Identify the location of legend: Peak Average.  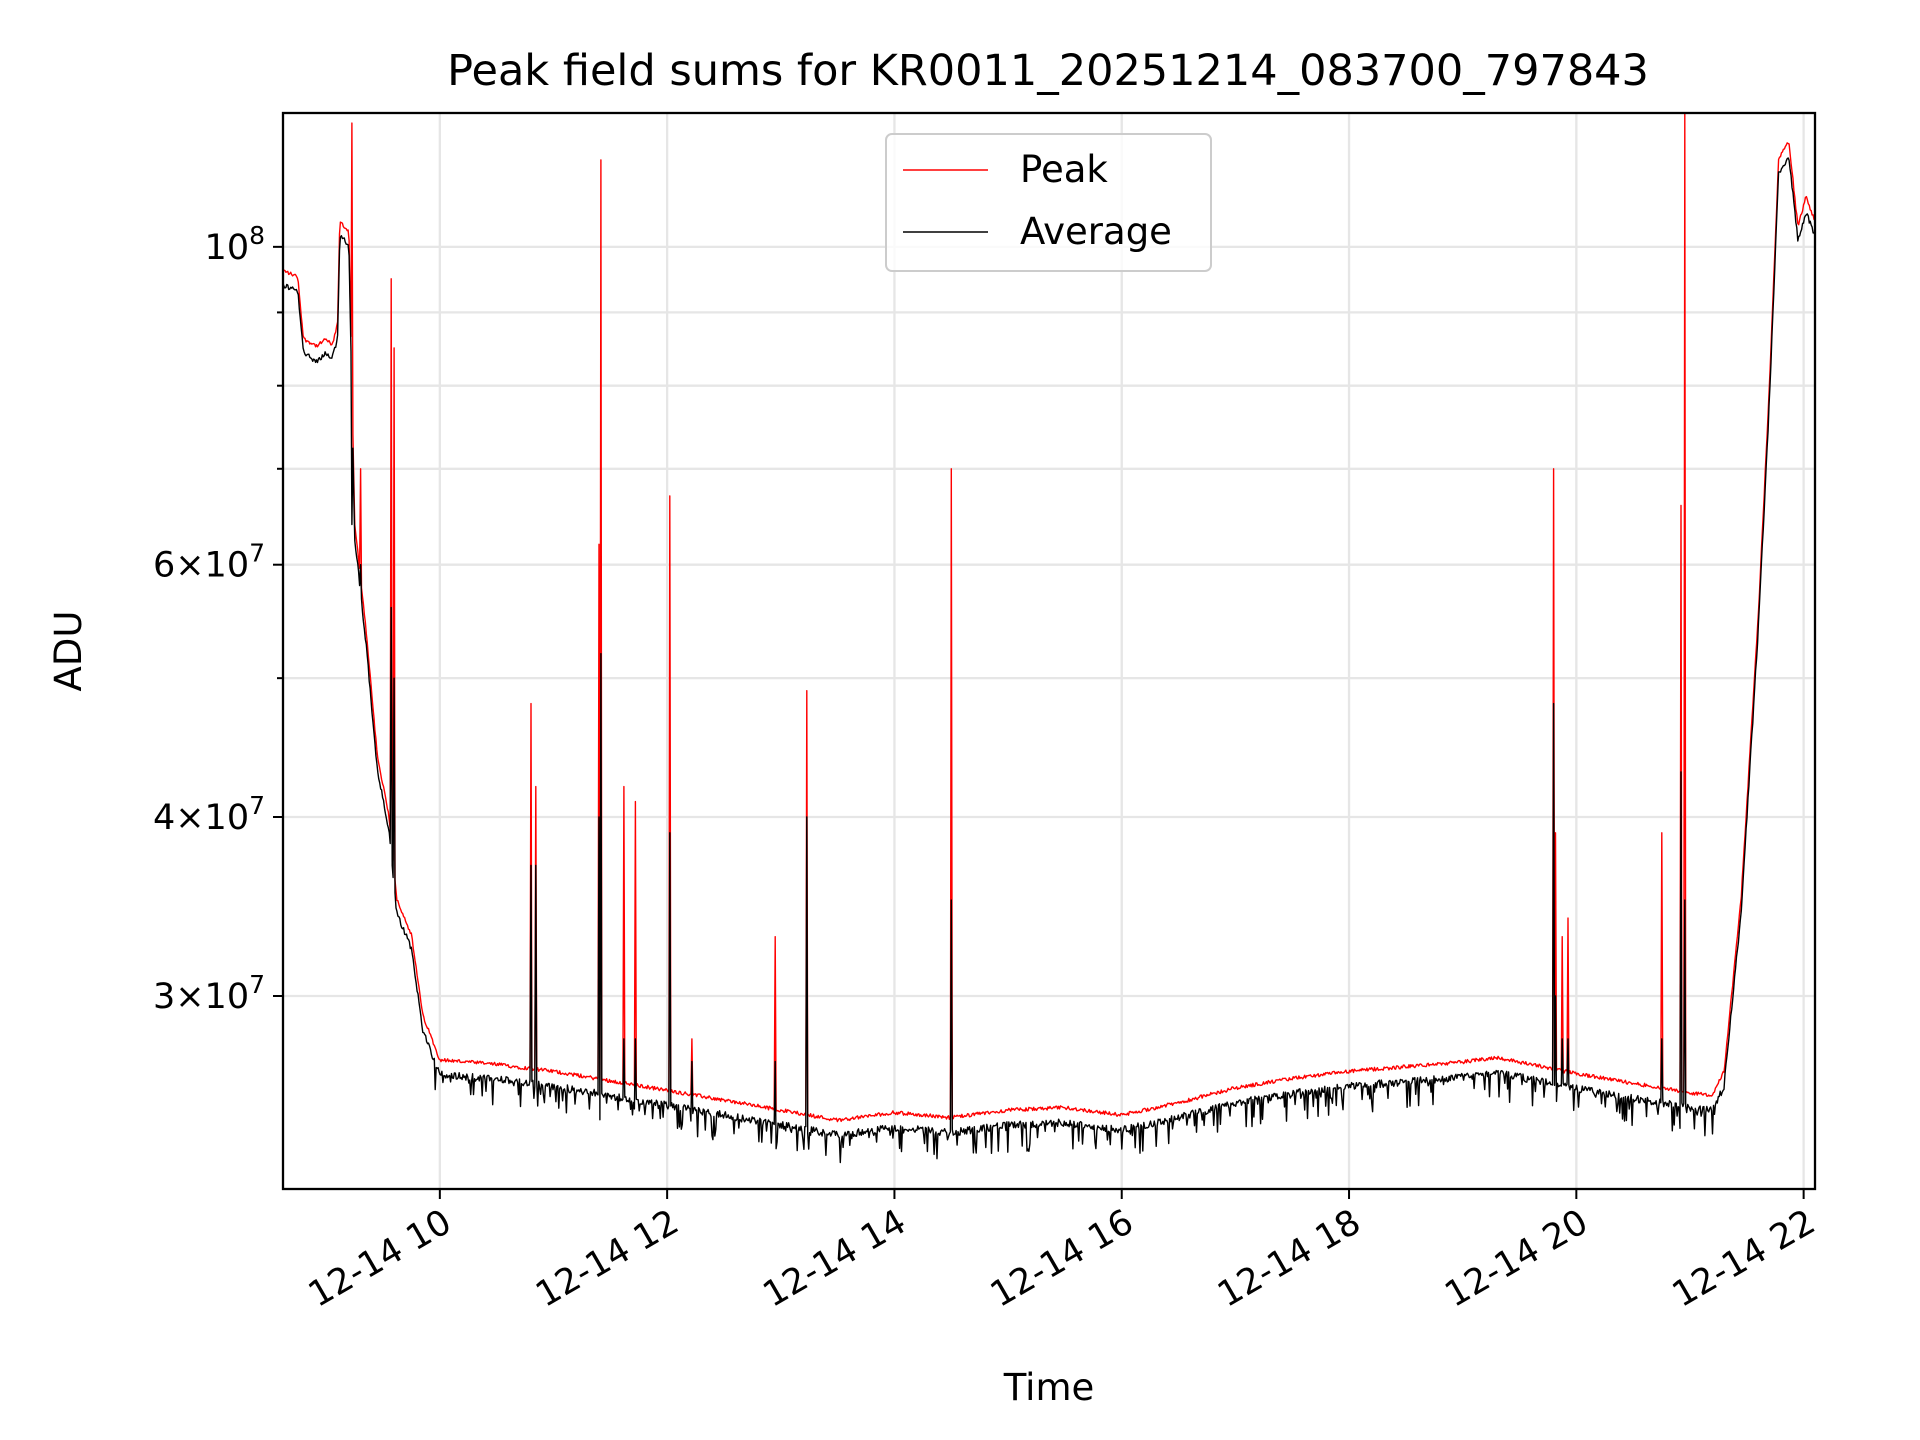
(1048, 202).